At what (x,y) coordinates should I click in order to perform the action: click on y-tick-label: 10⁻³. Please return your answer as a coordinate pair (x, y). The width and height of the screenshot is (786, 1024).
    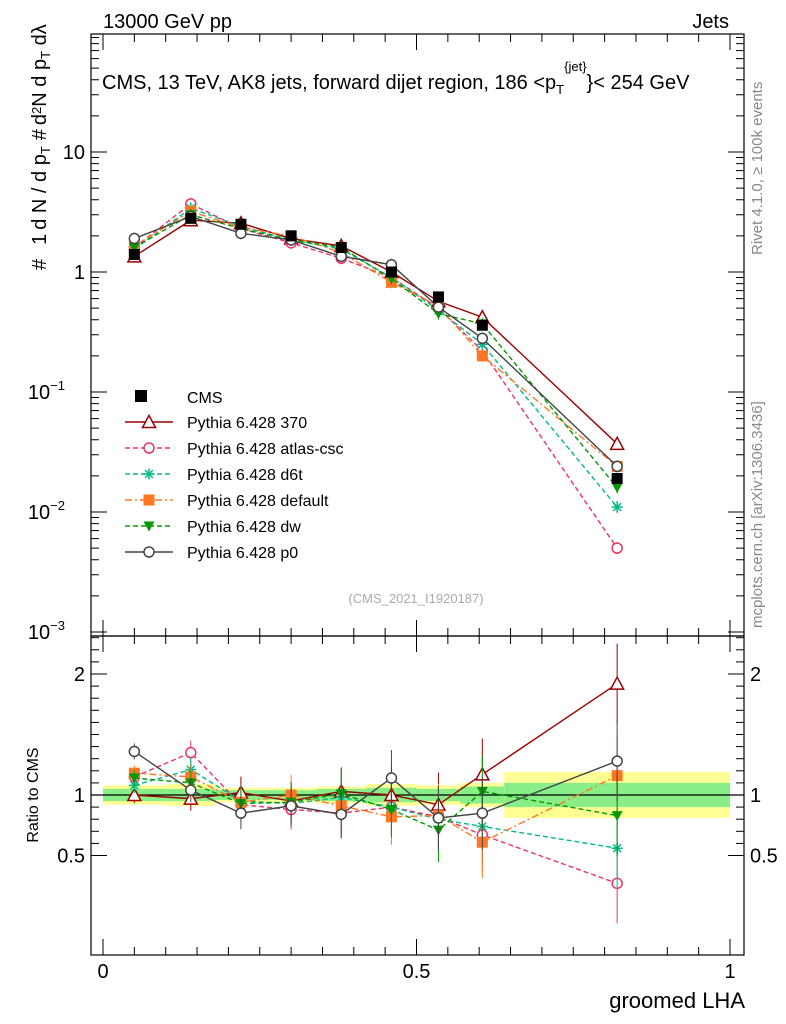
    Looking at the image, I should click on (46, 631).